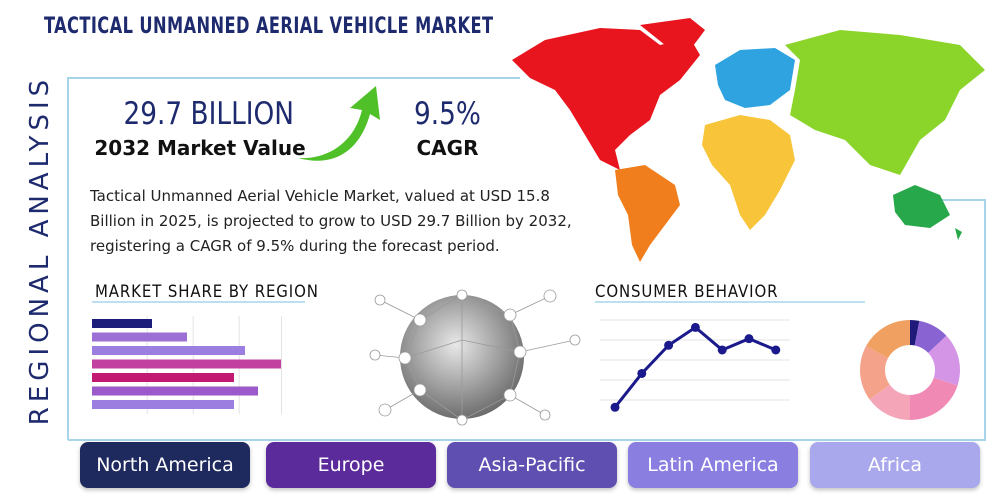  Describe the element at coordinates (208, 114) in the screenshot. I see `stat-value: 29.7 BILLION` at that location.